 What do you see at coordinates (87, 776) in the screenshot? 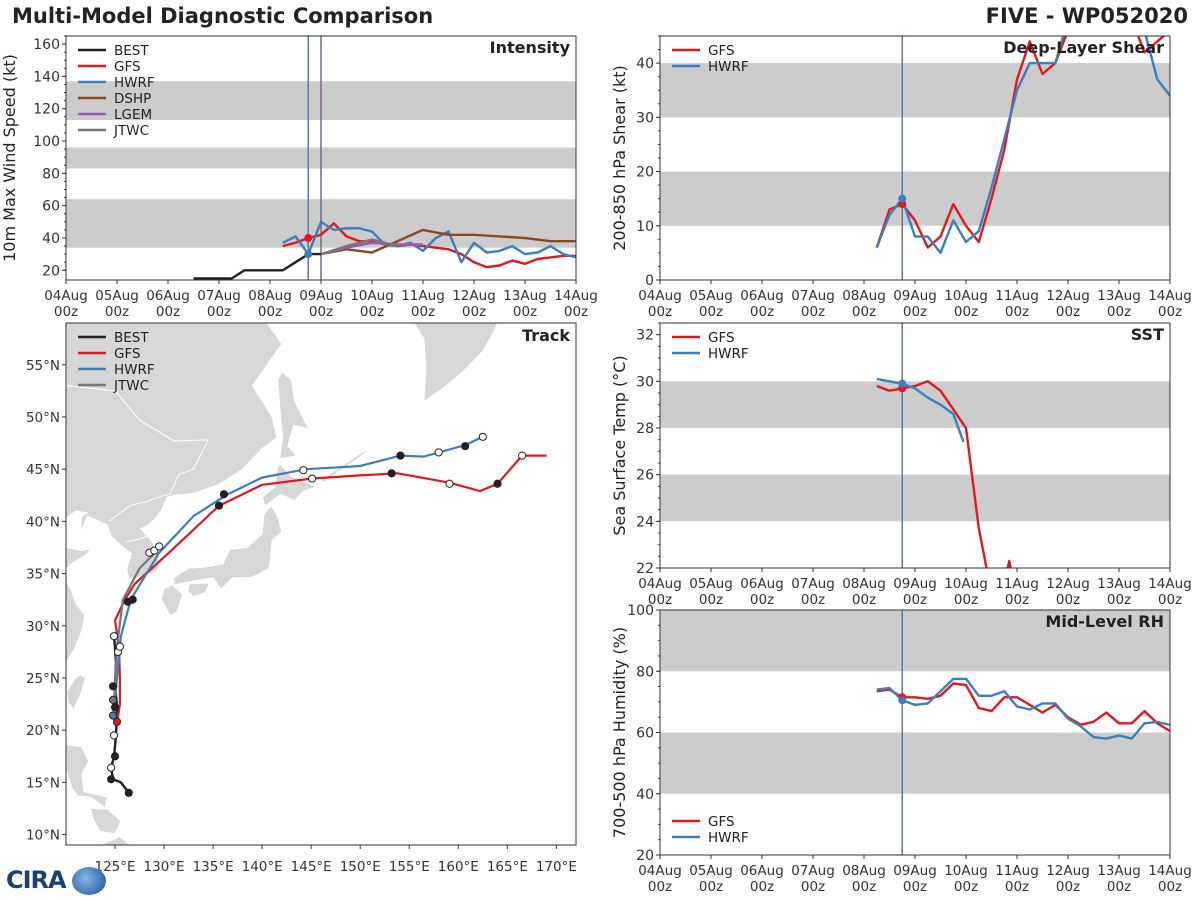
I see `land-philippines-n` at bounding box center [87, 776].